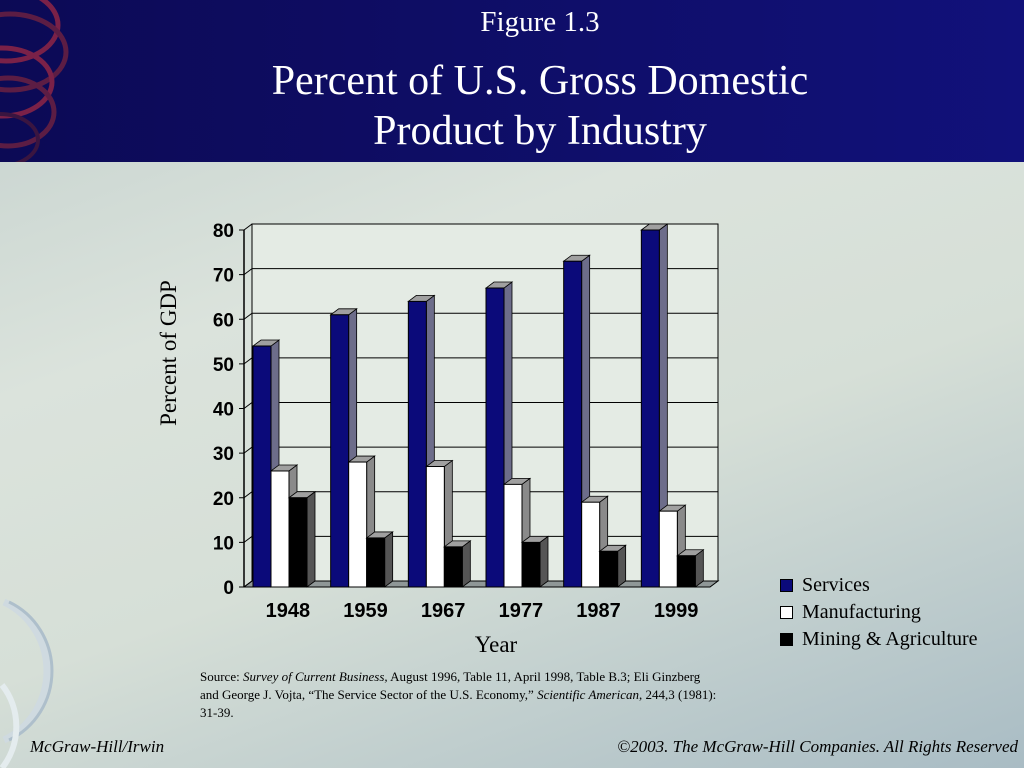 The width and height of the screenshot is (1024, 768). I want to click on x-tick-label: 1967, so click(443, 611).